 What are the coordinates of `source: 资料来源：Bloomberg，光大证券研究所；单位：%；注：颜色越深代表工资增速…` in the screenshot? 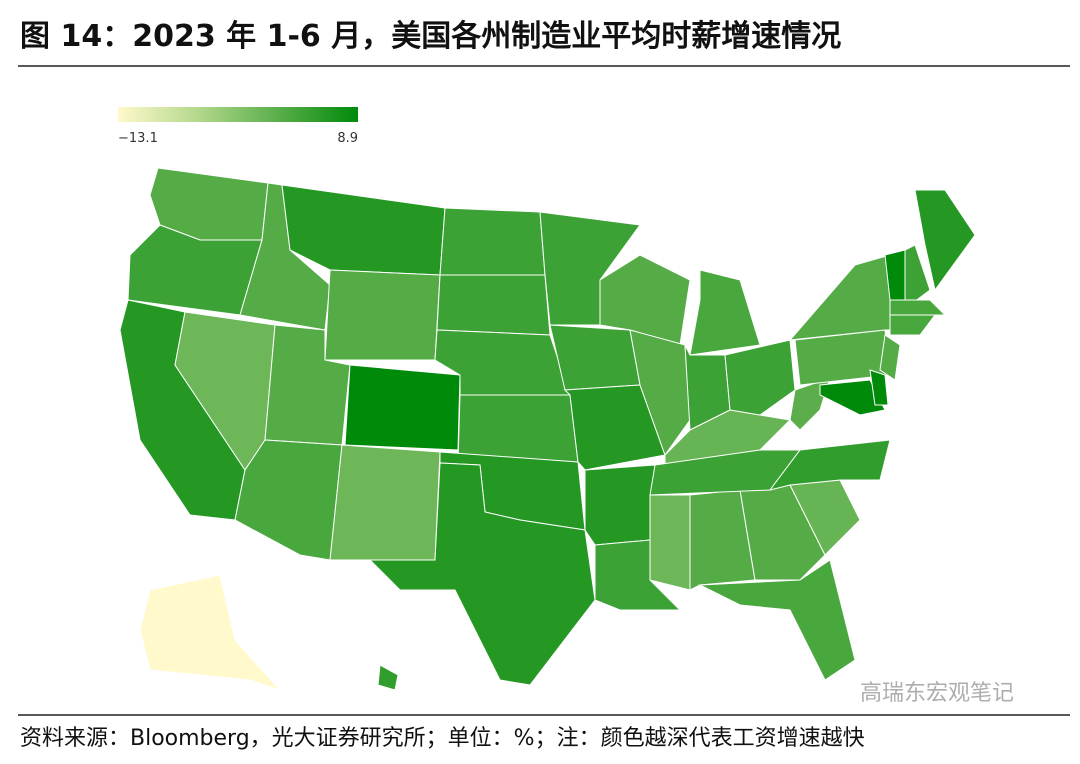 It's located at (442, 738).